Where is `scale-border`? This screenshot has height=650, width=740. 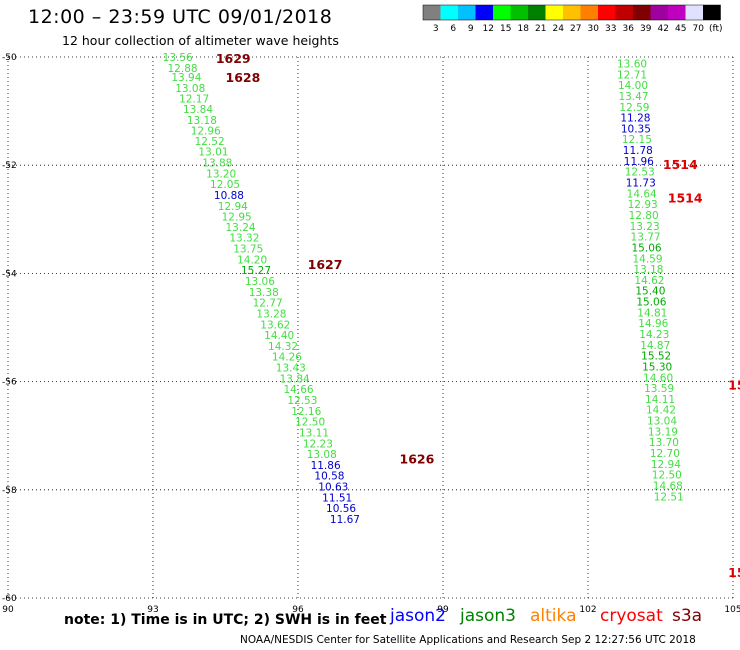 scale-border is located at coordinates (571, 12).